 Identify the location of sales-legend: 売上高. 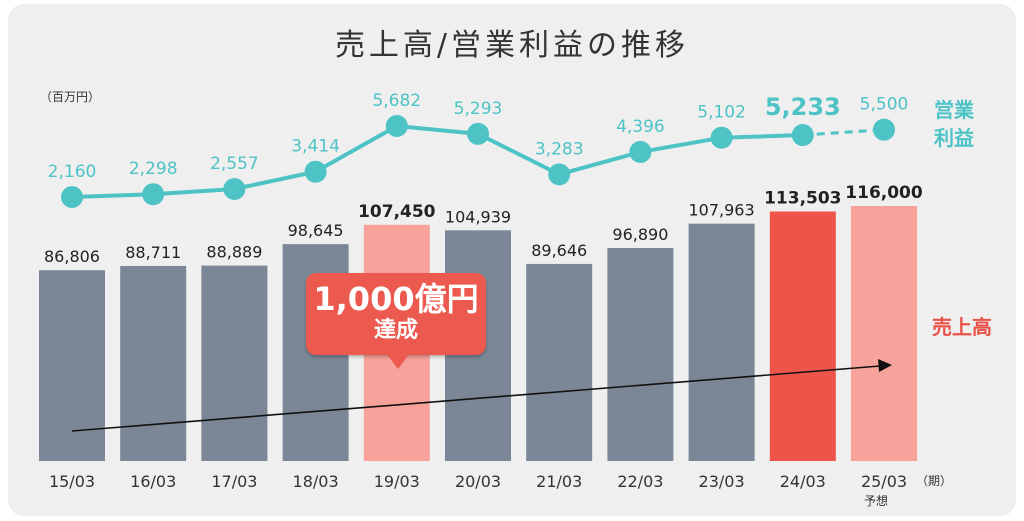
(962, 327).